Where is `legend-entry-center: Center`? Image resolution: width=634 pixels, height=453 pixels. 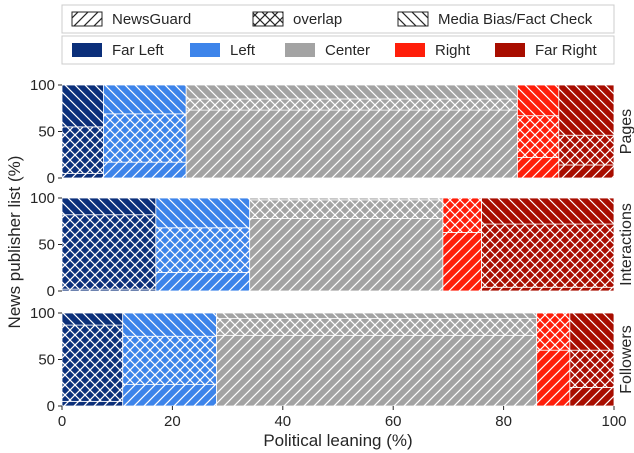
legend-entry-center: Center is located at coordinates (327, 50).